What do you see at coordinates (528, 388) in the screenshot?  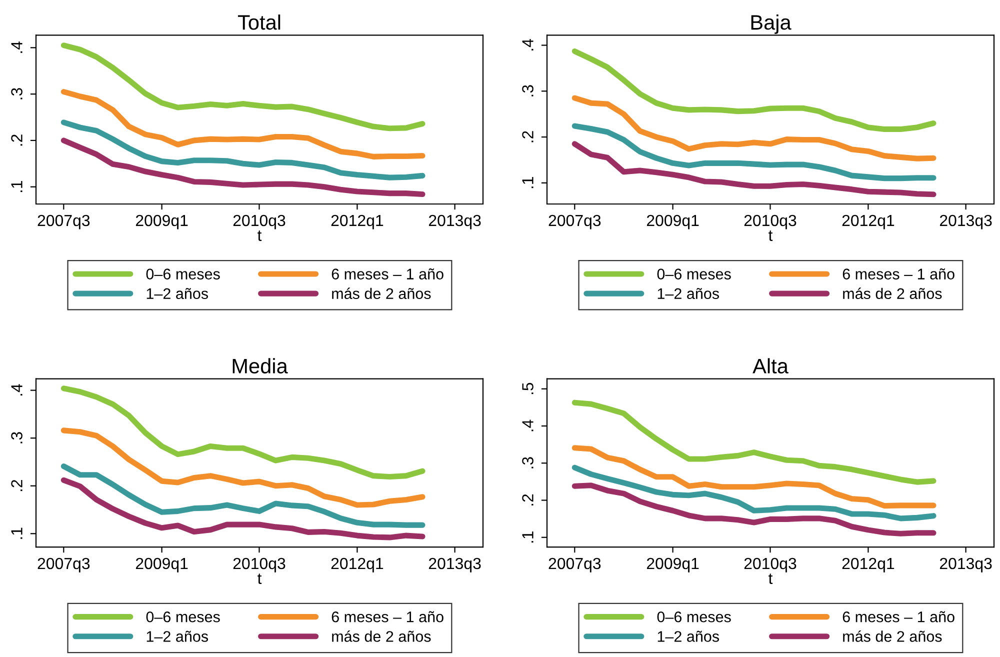 I see `y-tick-label: .5` at bounding box center [528, 388].